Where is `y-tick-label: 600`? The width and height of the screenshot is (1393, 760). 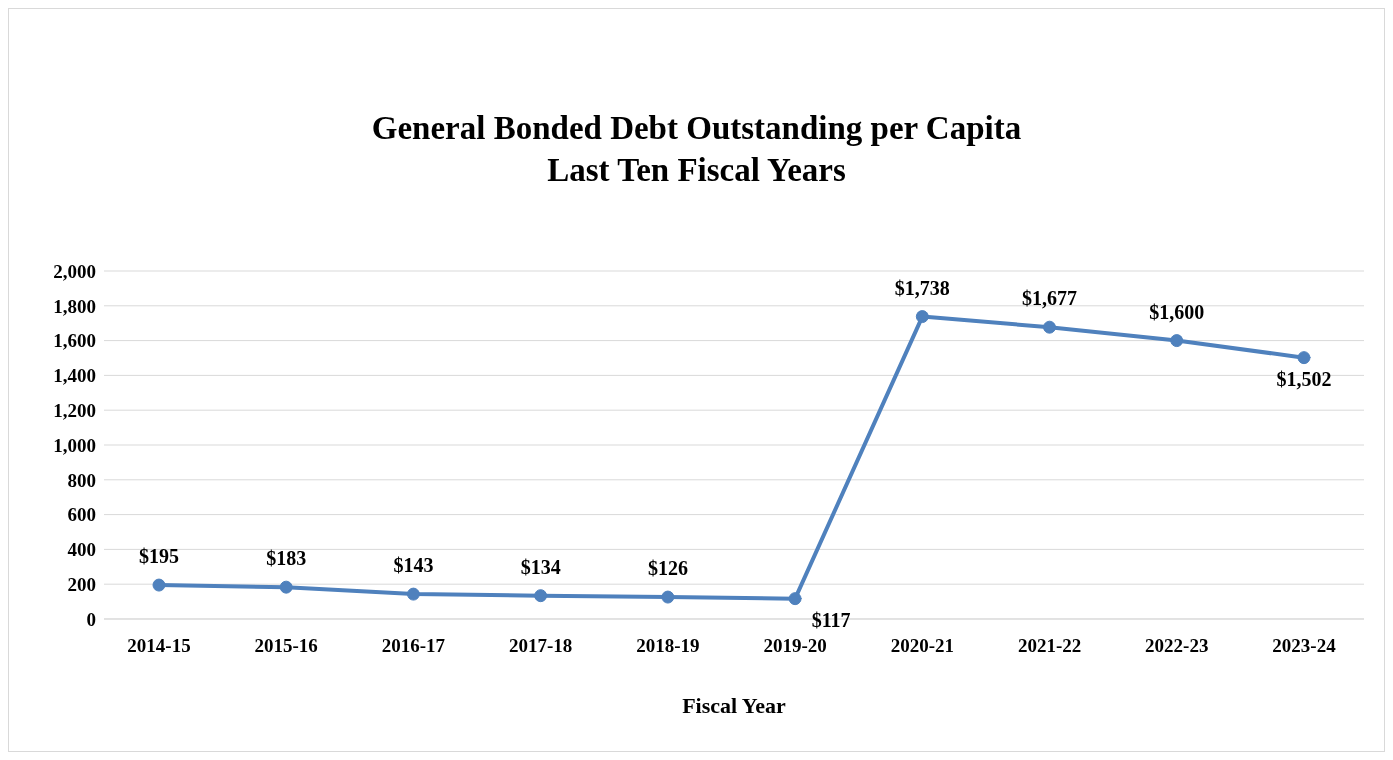 y-tick-label: 600 is located at coordinates (81, 515).